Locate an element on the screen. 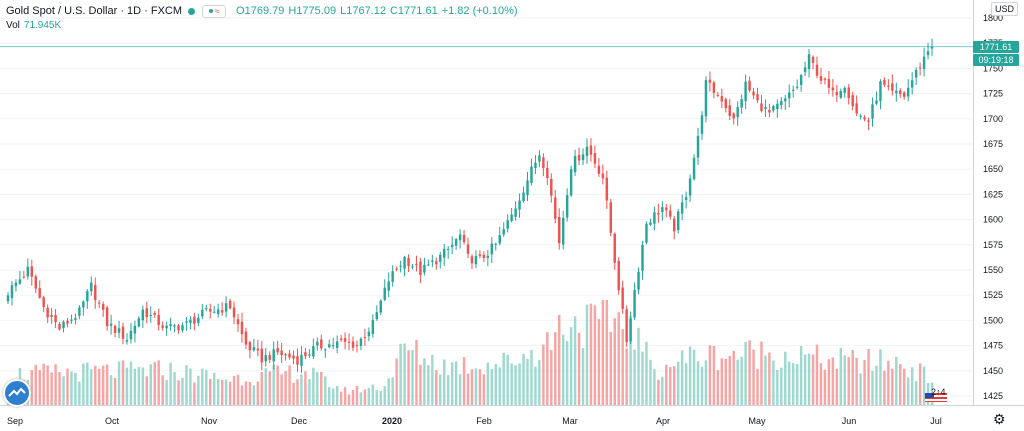 This screenshot has height=431, width=1024. indicator-toggle-button: ≈ is located at coordinates (214, 11).